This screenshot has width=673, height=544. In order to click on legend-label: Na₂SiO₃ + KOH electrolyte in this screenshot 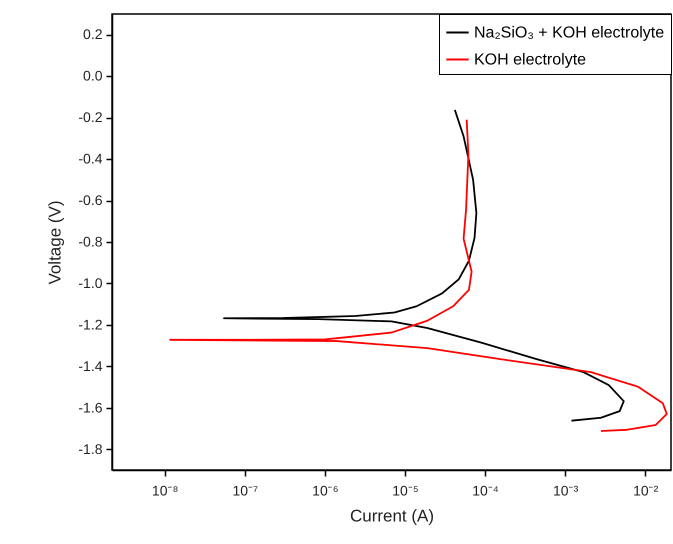, I will do `click(569, 33)`.